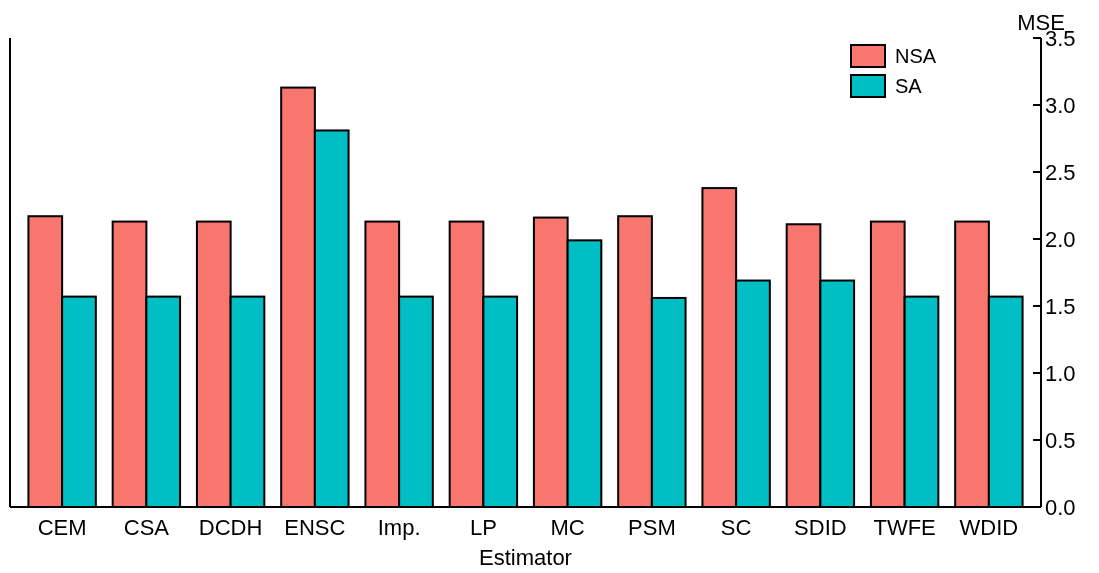 This screenshot has height=573, width=1099. I want to click on x-tick-label: SC, so click(736, 527).